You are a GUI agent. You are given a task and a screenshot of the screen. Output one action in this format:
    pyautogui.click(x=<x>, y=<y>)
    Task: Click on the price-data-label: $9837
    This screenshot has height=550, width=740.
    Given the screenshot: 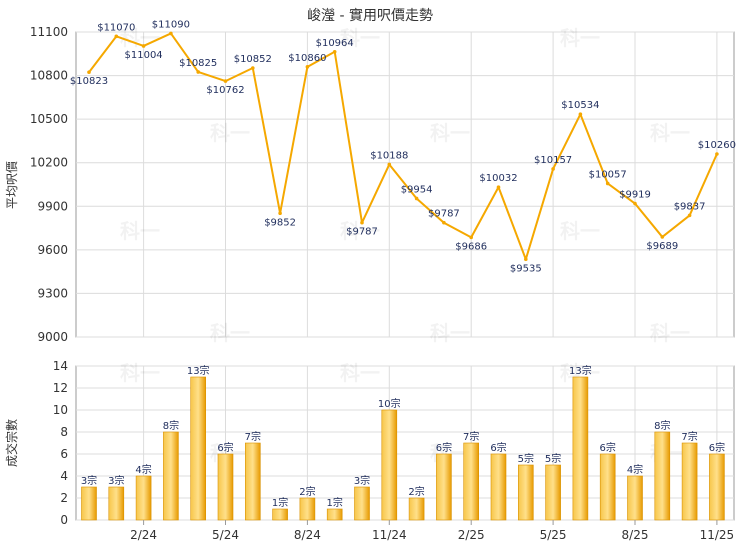 What is the action you would take?
    pyautogui.click(x=690, y=206)
    